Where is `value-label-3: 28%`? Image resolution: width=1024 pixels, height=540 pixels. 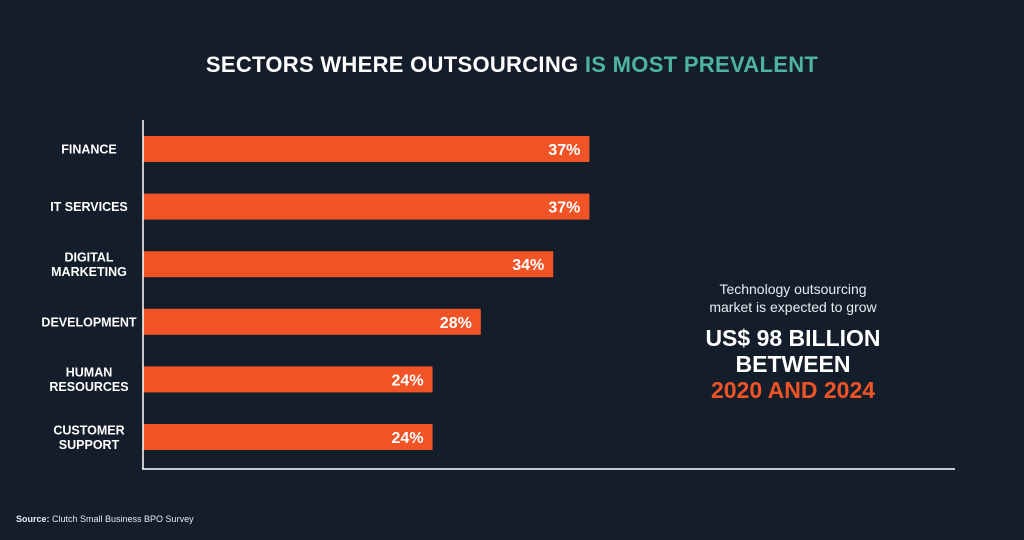
value-label-3: 28% is located at coordinates (456, 323).